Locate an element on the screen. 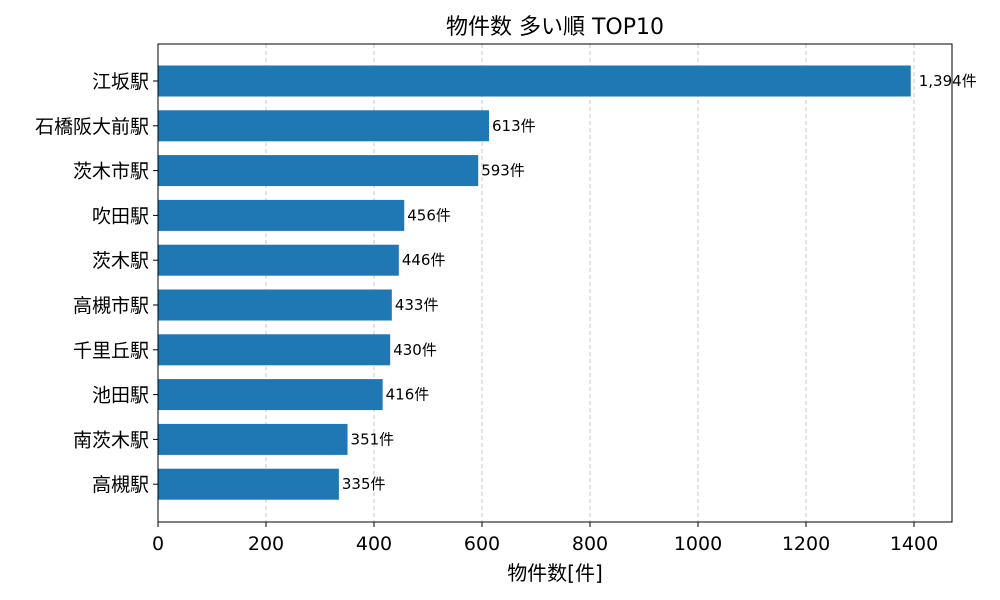 This screenshot has height=600, width=1000. category-label: 茨木駅 is located at coordinates (120, 261).